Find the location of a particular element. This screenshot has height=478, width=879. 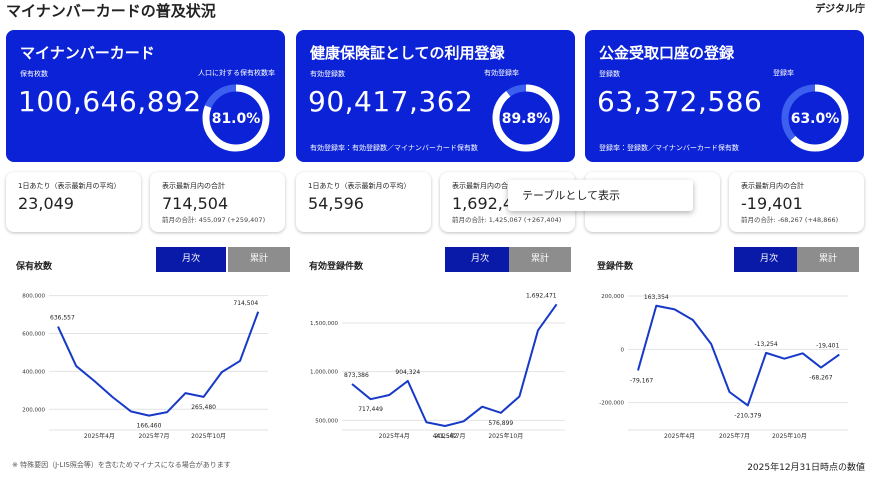

value-label: -19,401 is located at coordinates (827, 346).